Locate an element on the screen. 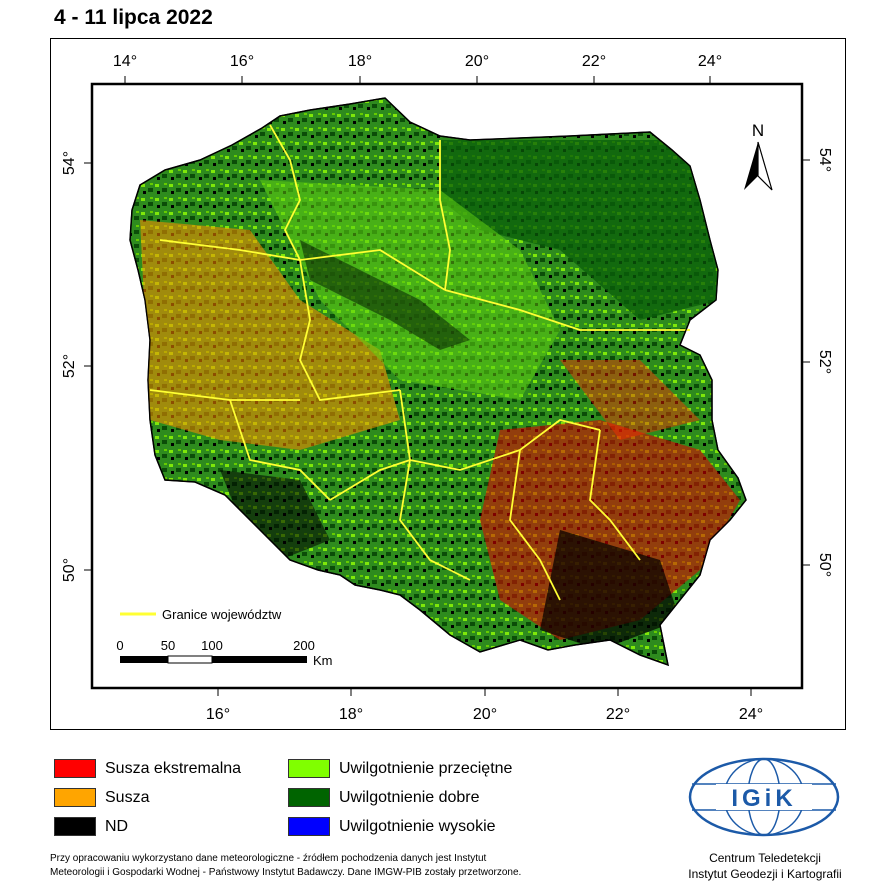 This screenshot has width=886, height=886. legend-label: ND is located at coordinates (117, 826).